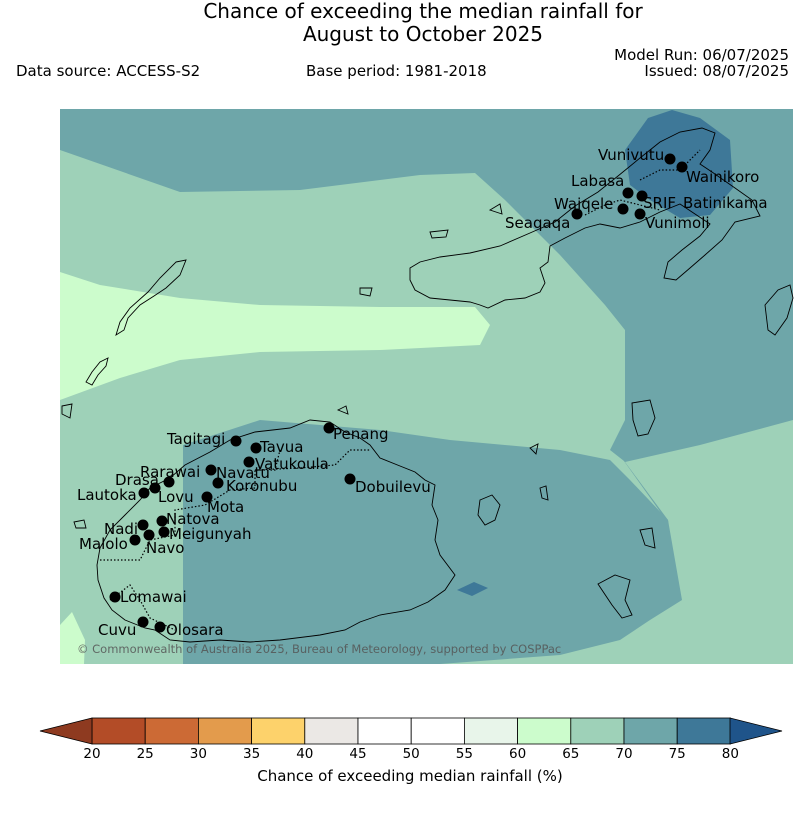  What do you see at coordinates (393, 487) in the screenshot?
I see `station-label-dobuilevu: Dobuilevu` at bounding box center [393, 487].